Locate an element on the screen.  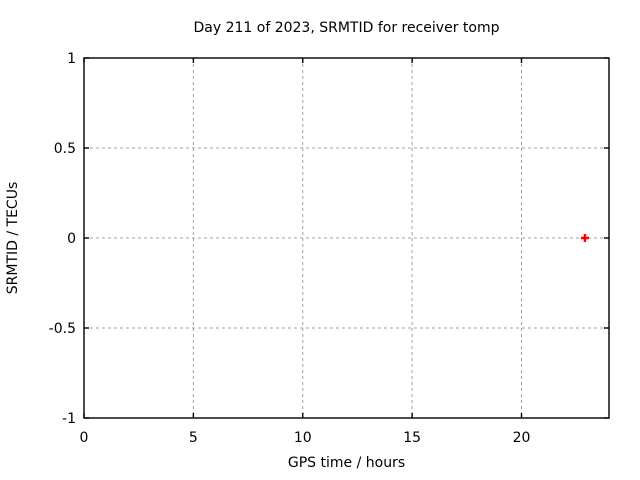
y-tick-label: -1 is located at coordinates (69, 419).